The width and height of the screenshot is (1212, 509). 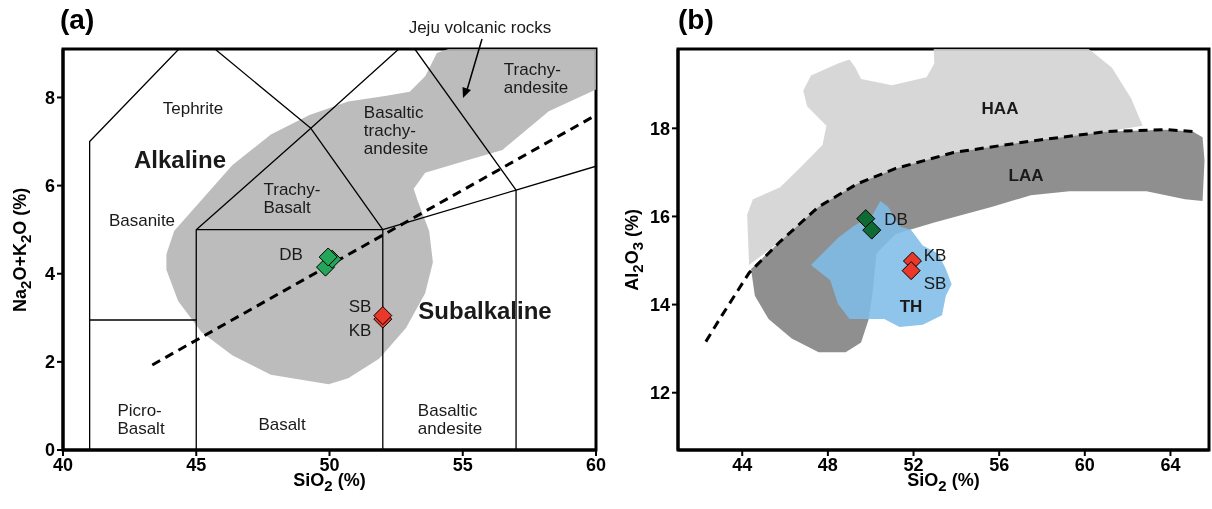 What do you see at coordinates (396, 130) in the screenshot?
I see `annotation: Basaltic trachy- andesite` at bounding box center [396, 130].